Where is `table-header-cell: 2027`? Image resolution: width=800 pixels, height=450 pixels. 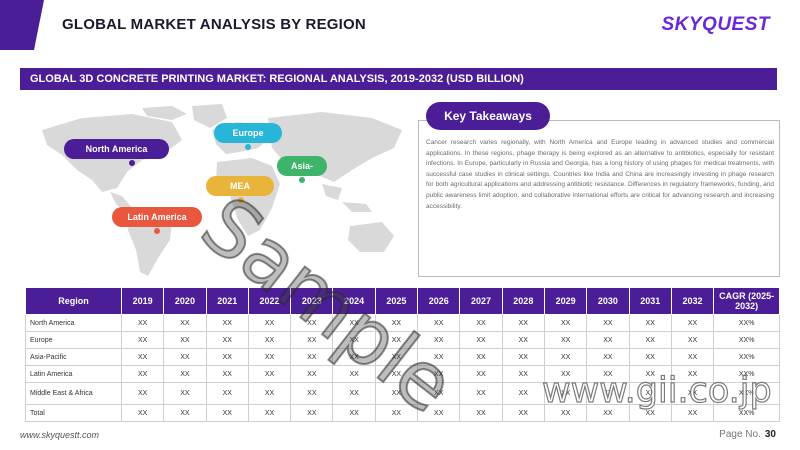
table-header-cell: 2027 is located at coordinates (481, 301).